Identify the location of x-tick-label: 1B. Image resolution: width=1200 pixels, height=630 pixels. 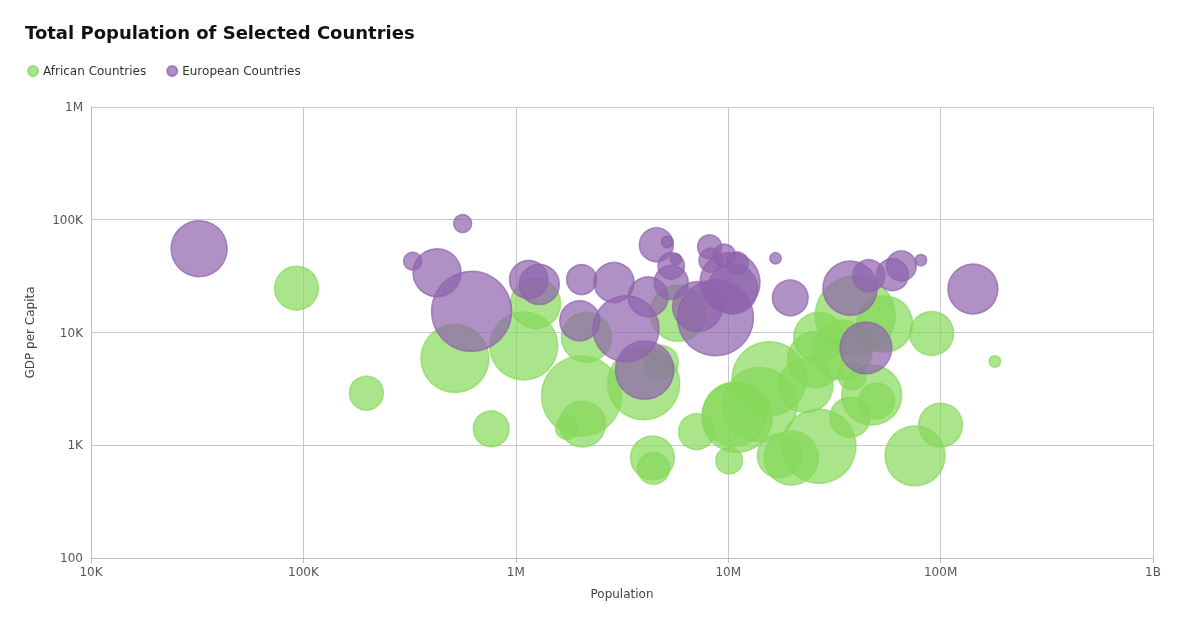
(1153, 572).